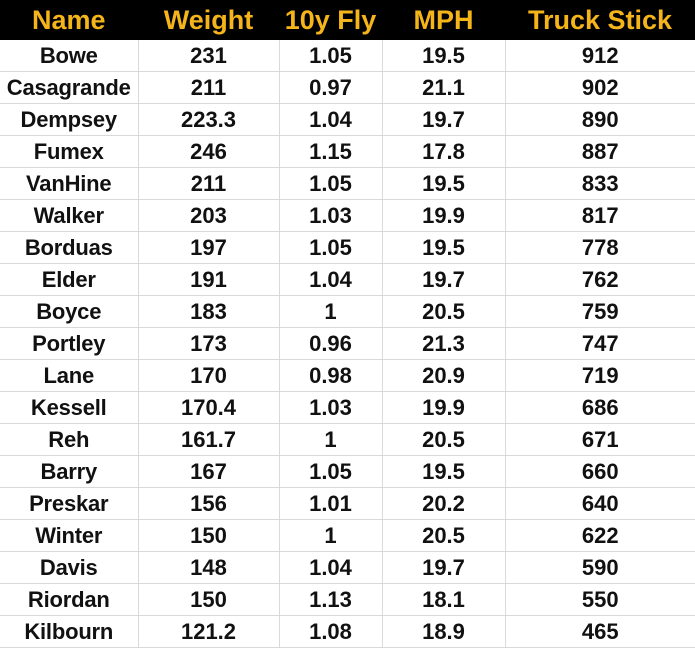  What do you see at coordinates (69, 375) in the screenshot?
I see `cell-name: Lane` at bounding box center [69, 375].